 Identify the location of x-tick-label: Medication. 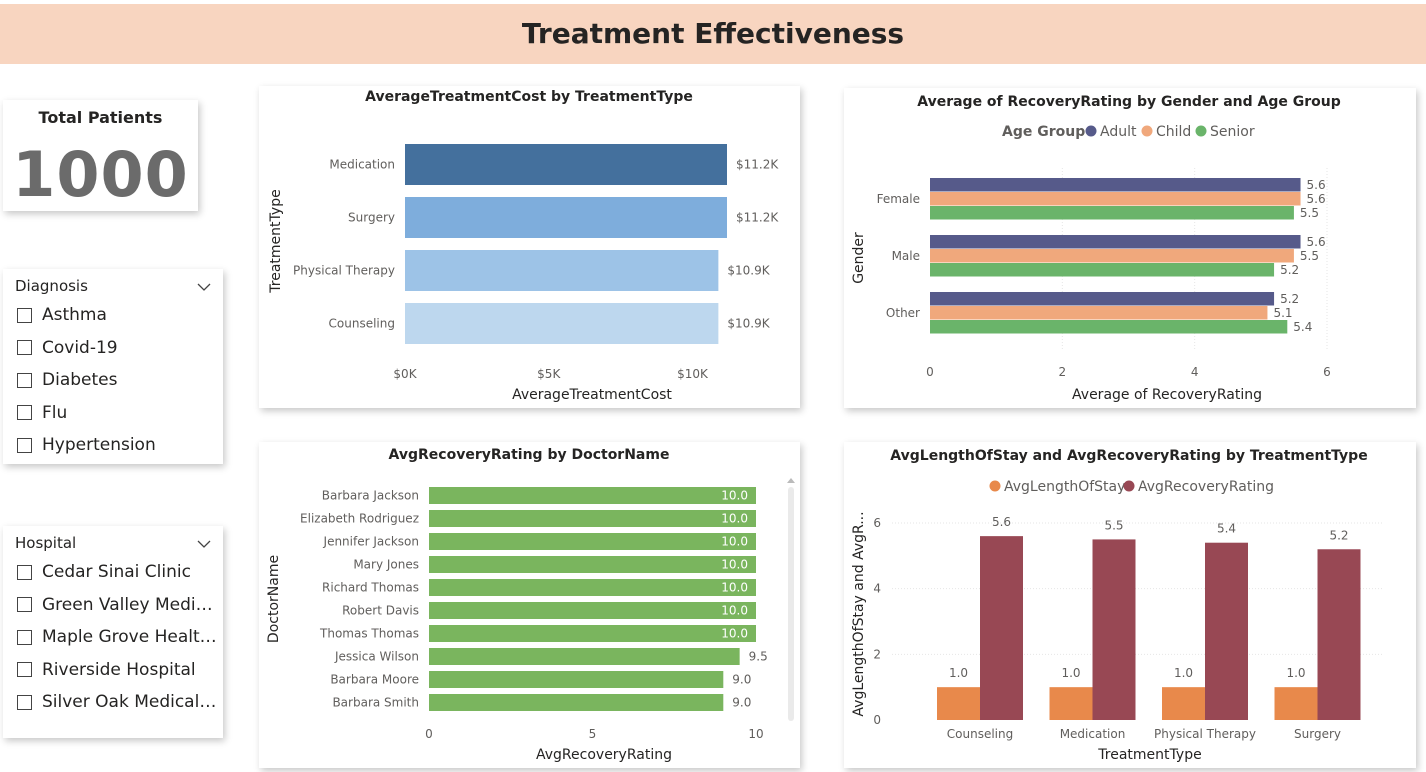
(1093, 734).